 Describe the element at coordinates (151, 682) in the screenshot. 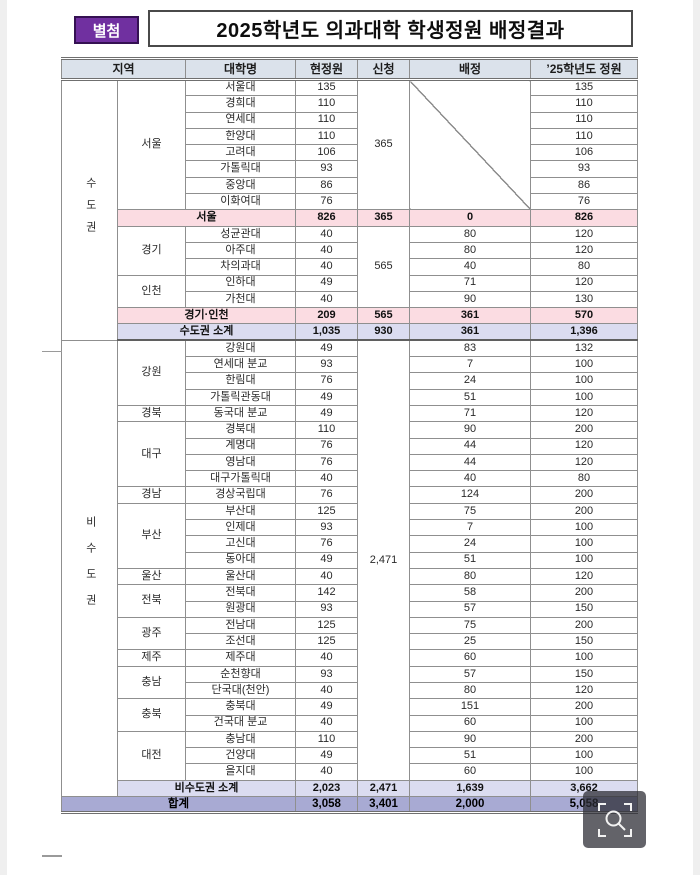

I see `province-cell: 충남` at that location.